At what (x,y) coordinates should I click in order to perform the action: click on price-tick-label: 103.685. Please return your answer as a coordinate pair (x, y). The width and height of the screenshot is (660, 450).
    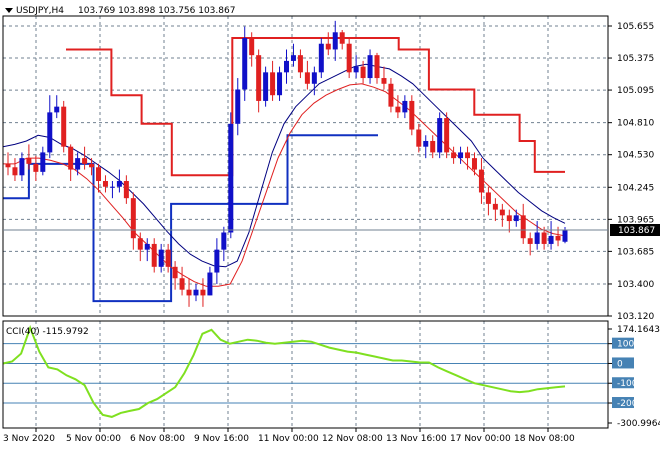
    Looking at the image, I should click on (635, 252).